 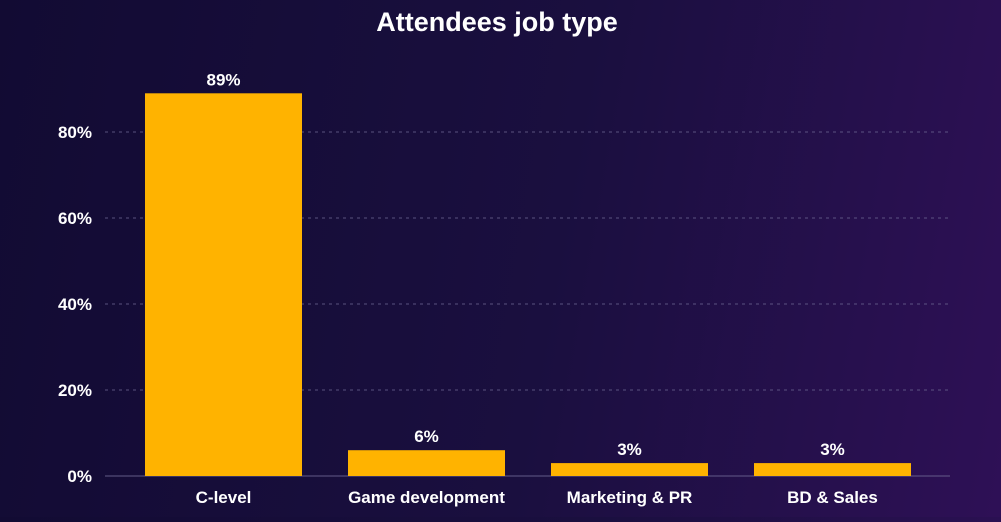 What do you see at coordinates (832, 497) in the screenshot?
I see `x-tick-label: BD & Sales` at bounding box center [832, 497].